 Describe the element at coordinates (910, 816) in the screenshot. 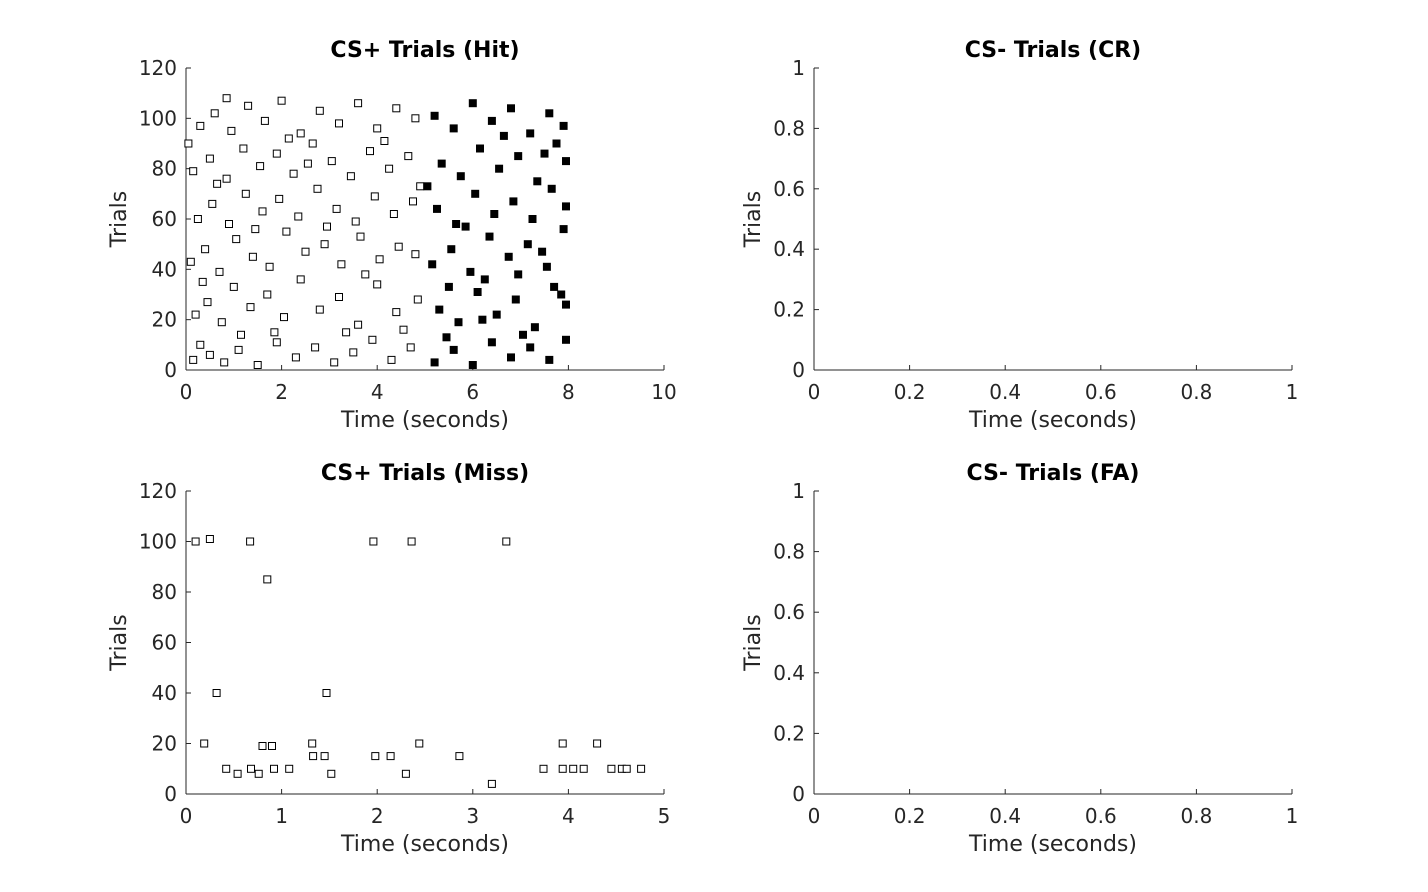

I see `x-tick-label: 0.2` at that location.